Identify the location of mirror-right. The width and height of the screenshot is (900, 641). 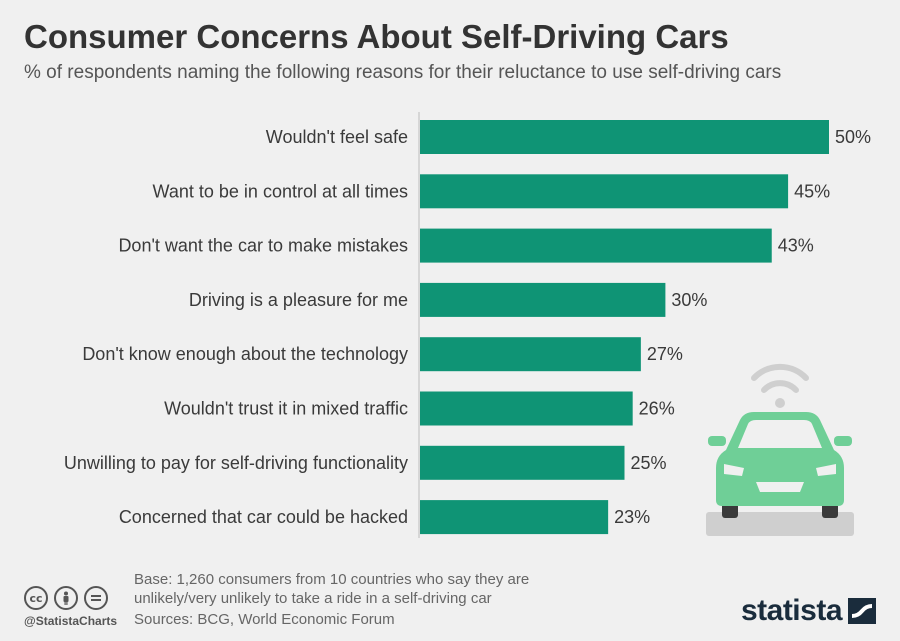
(843, 441).